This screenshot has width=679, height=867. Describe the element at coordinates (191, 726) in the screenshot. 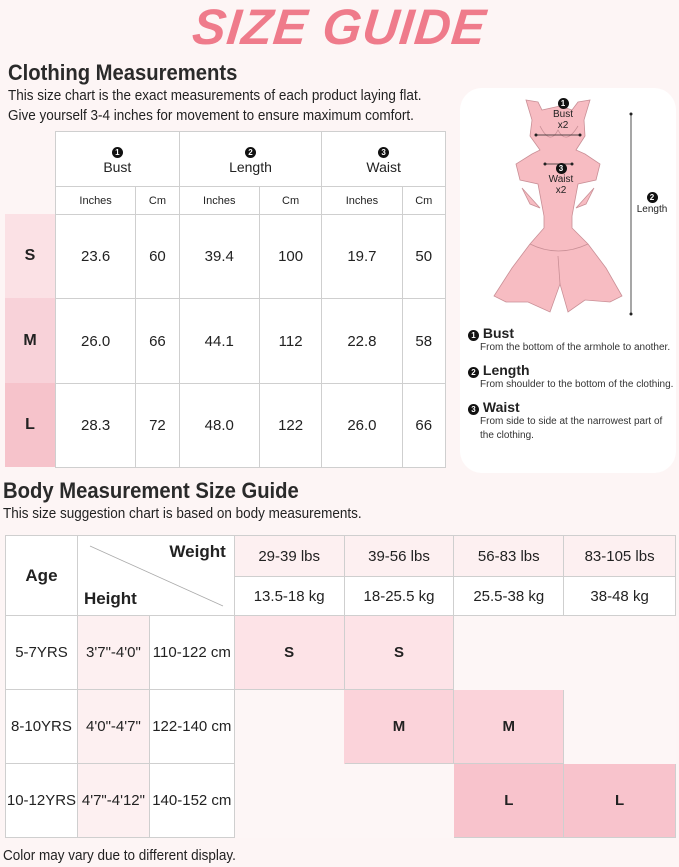

I see `height-cm-cell: 122-140 cm` at that location.